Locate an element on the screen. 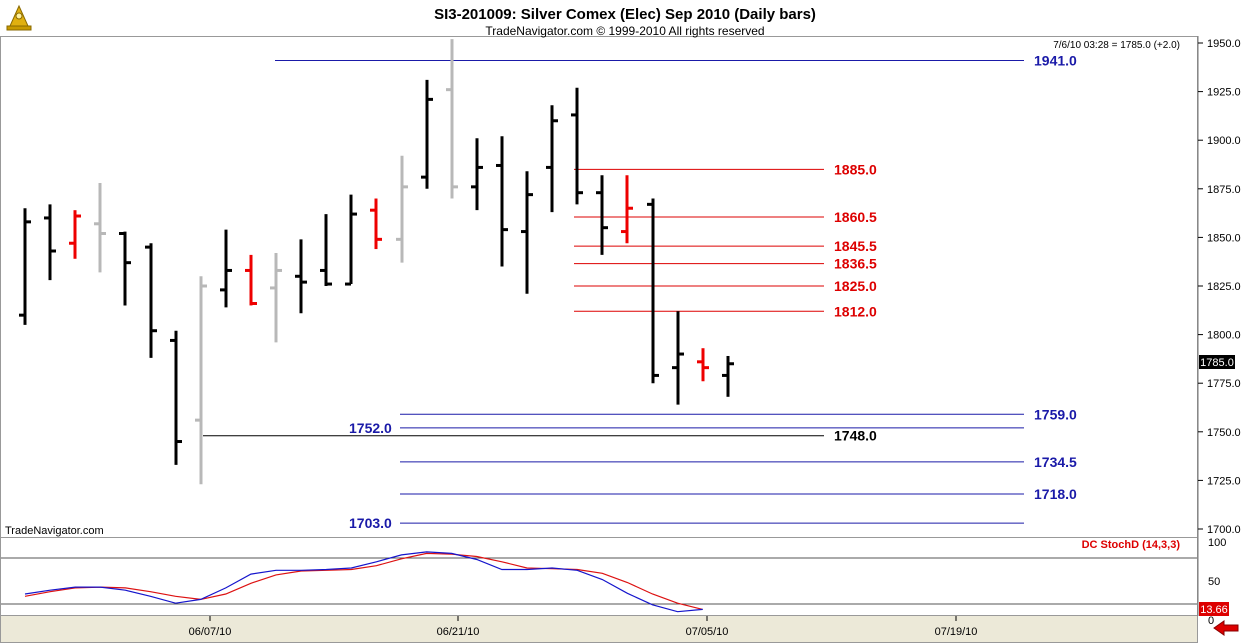 The image size is (1250, 643). scroll-left-arrow-icon is located at coordinates (1226, 628).